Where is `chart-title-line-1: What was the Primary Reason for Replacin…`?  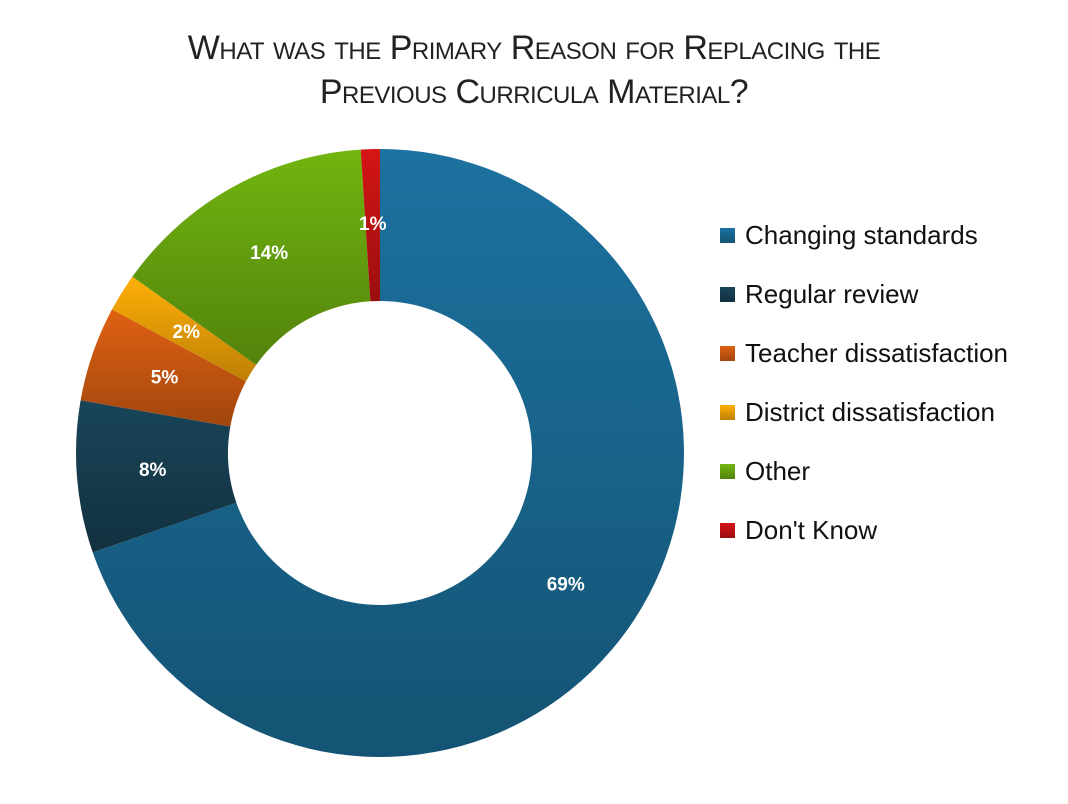
chart-title-line-1: What was the Primary Reason for Replacin… is located at coordinates (534, 48).